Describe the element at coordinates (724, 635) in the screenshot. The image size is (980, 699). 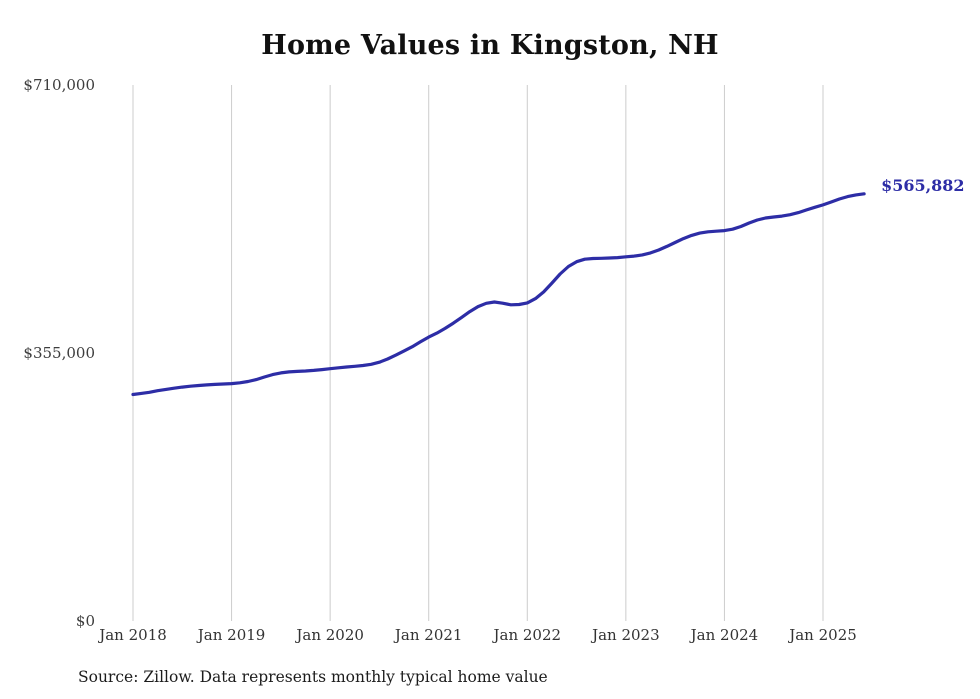
I see `x-tick-label: Jan 2024` at that location.